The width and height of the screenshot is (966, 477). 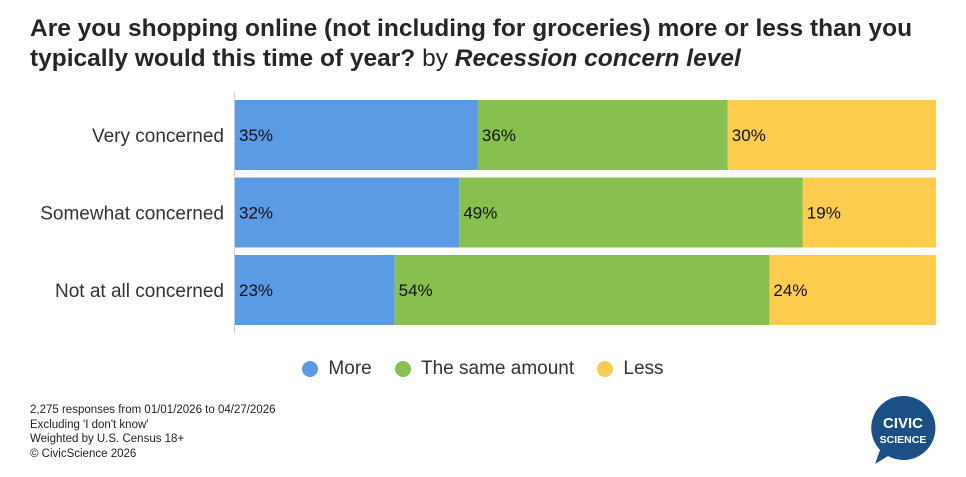 What do you see at coordinates (749, 135) in the screenshot?
I see `data-label: 30%` at bounding box center [749, 135].